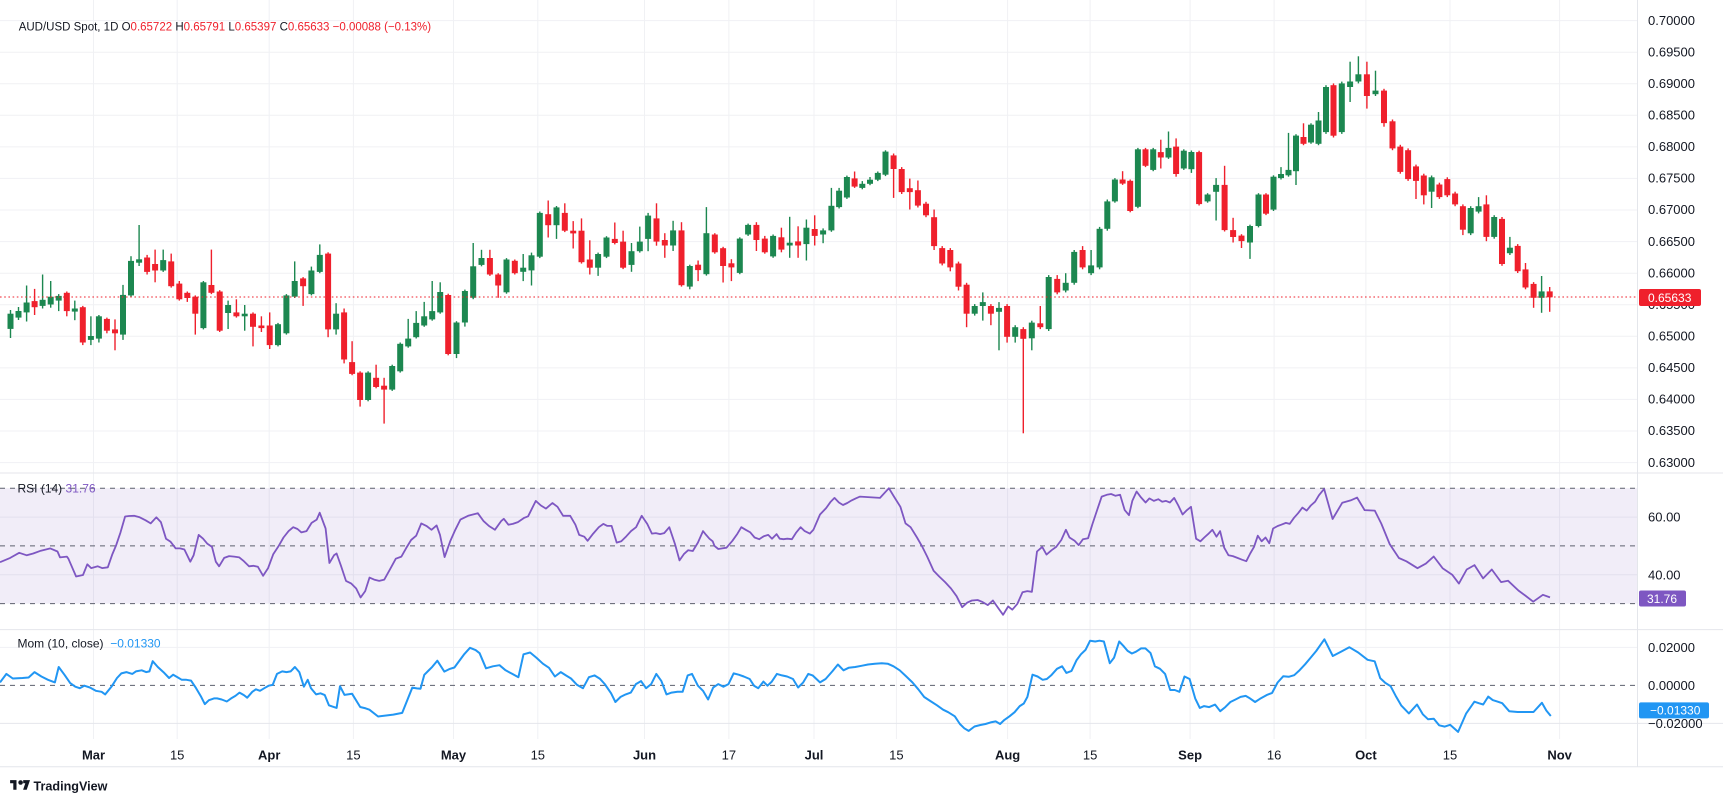 This screenshot has width=1723, height=803. What do you see at coordinates (454, 755) in the screenshot?
I see `svg-text: May` at bounding box center [454, 755].